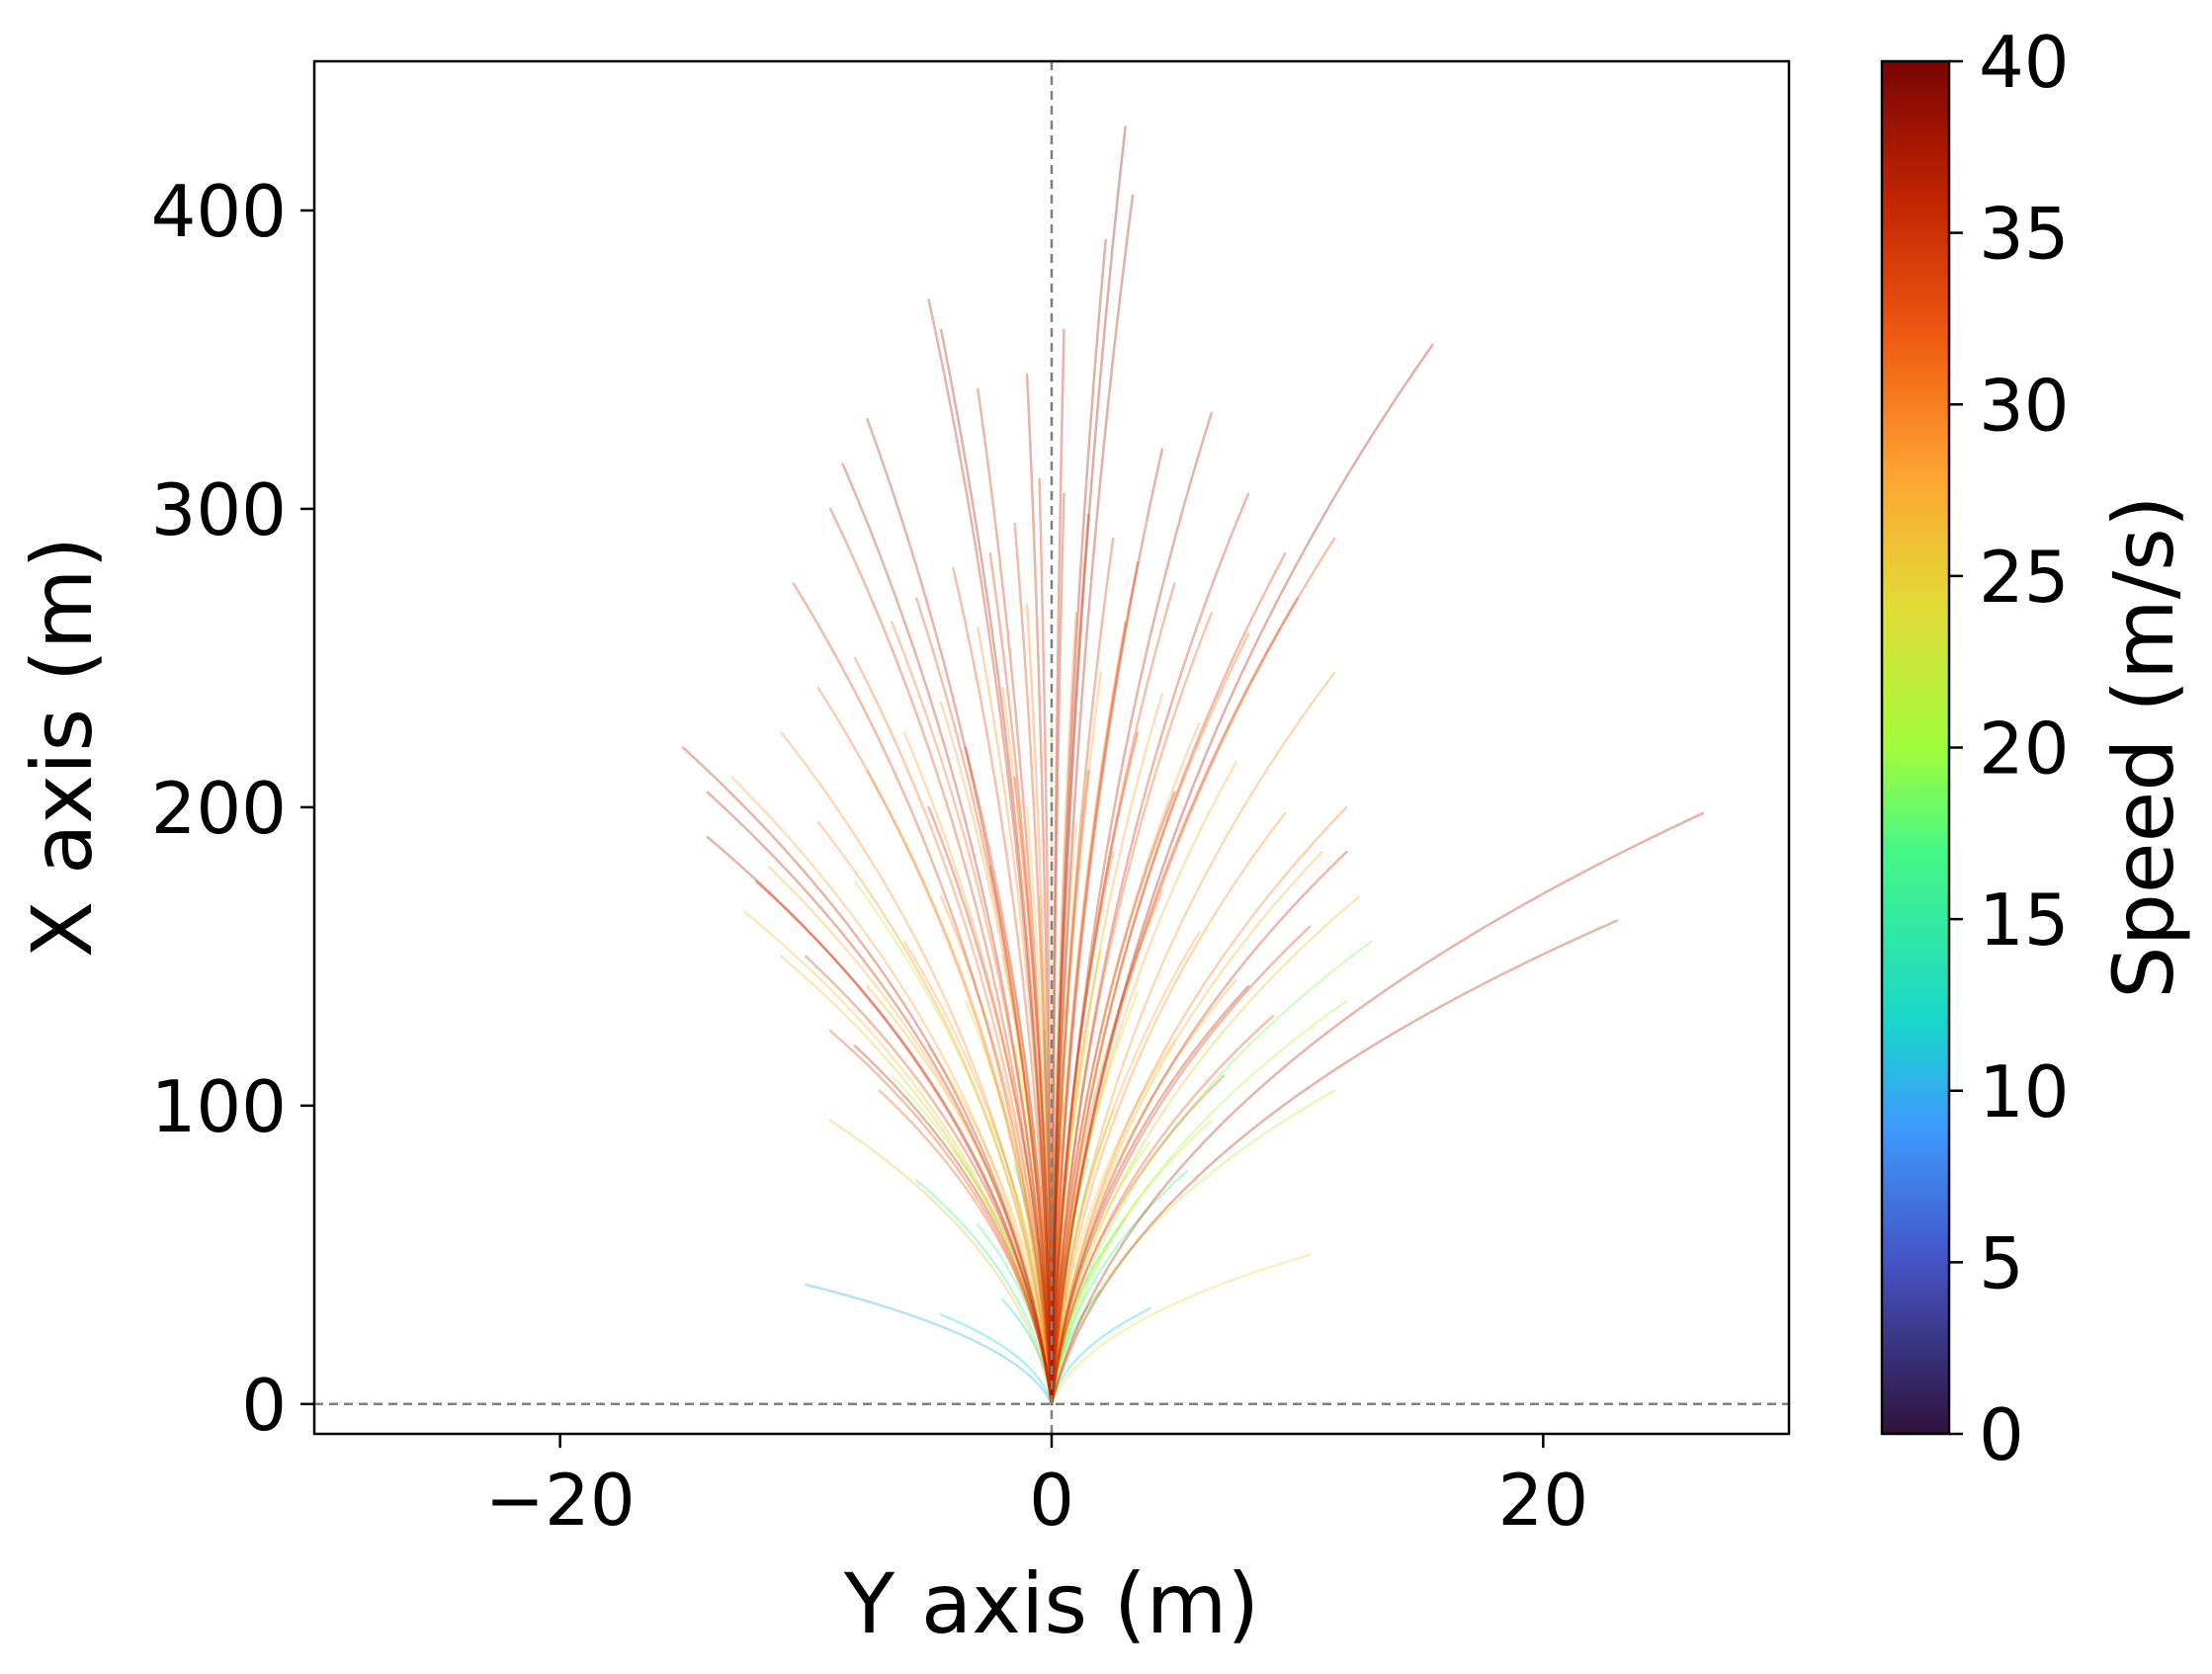 The height and width of the screenshot is (1674, 2212). I want to click on x-axis-ticks: −20 0 20, so click(1036, 1488).